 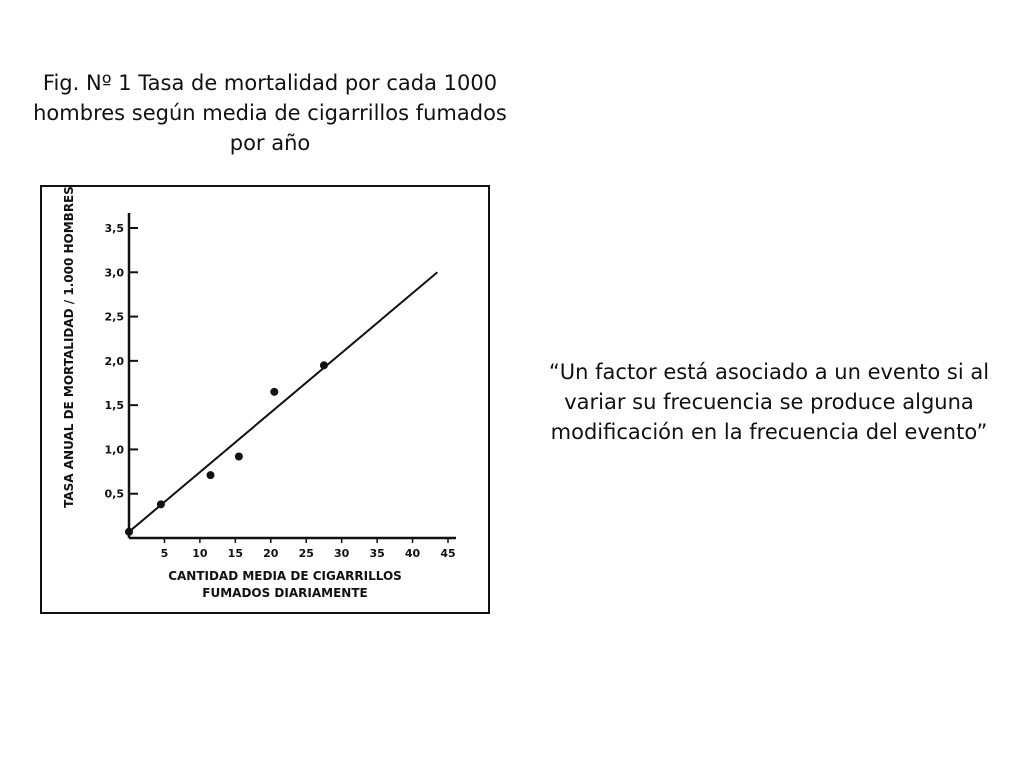 What do you see at coordinates (342, 553) in the screenshot?
I see `x-tick-label: 30` at bounding box center [342, 553].